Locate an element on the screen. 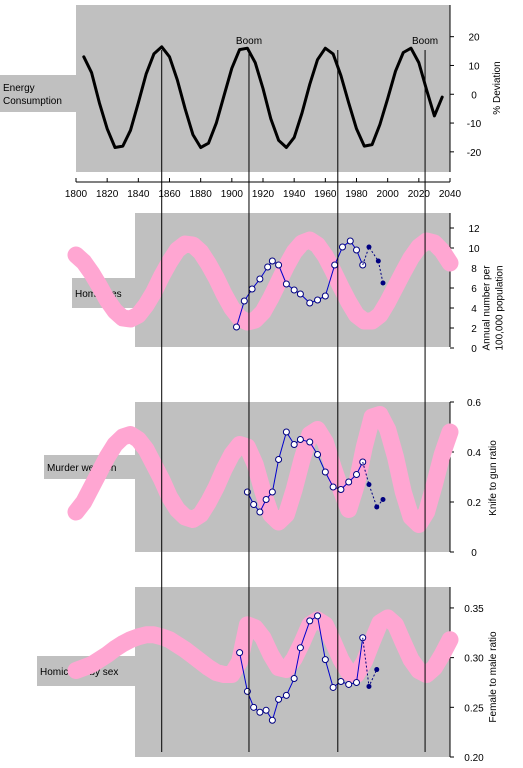 The image size is (523, 768). y-tick-label: 0.20 is located at coordinates (474, 758).